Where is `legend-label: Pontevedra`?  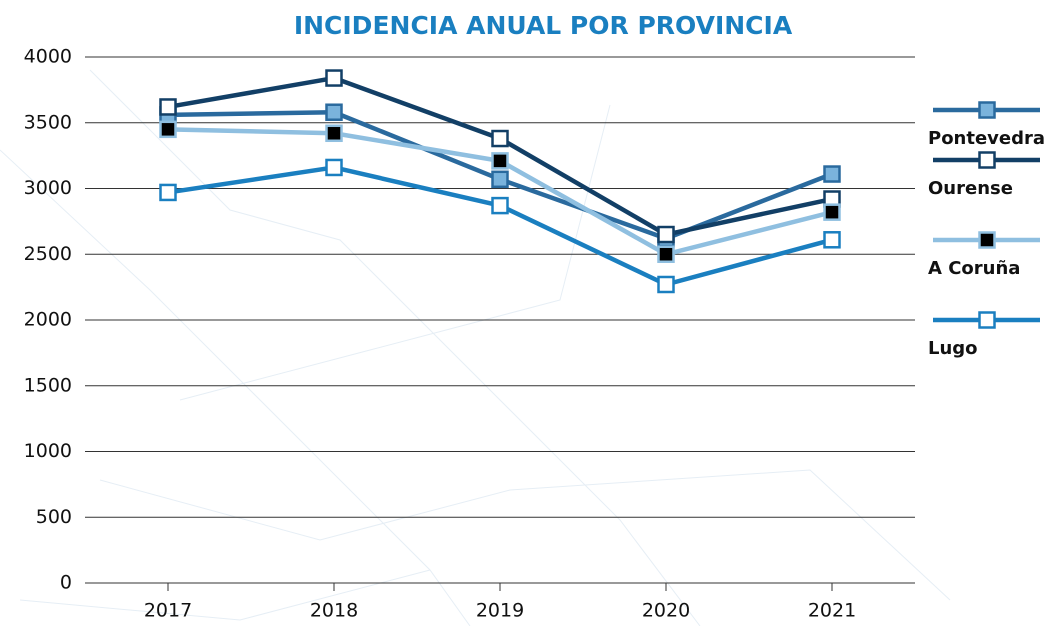 legend-label: Pontevedra is located at coordinates (986, 138).